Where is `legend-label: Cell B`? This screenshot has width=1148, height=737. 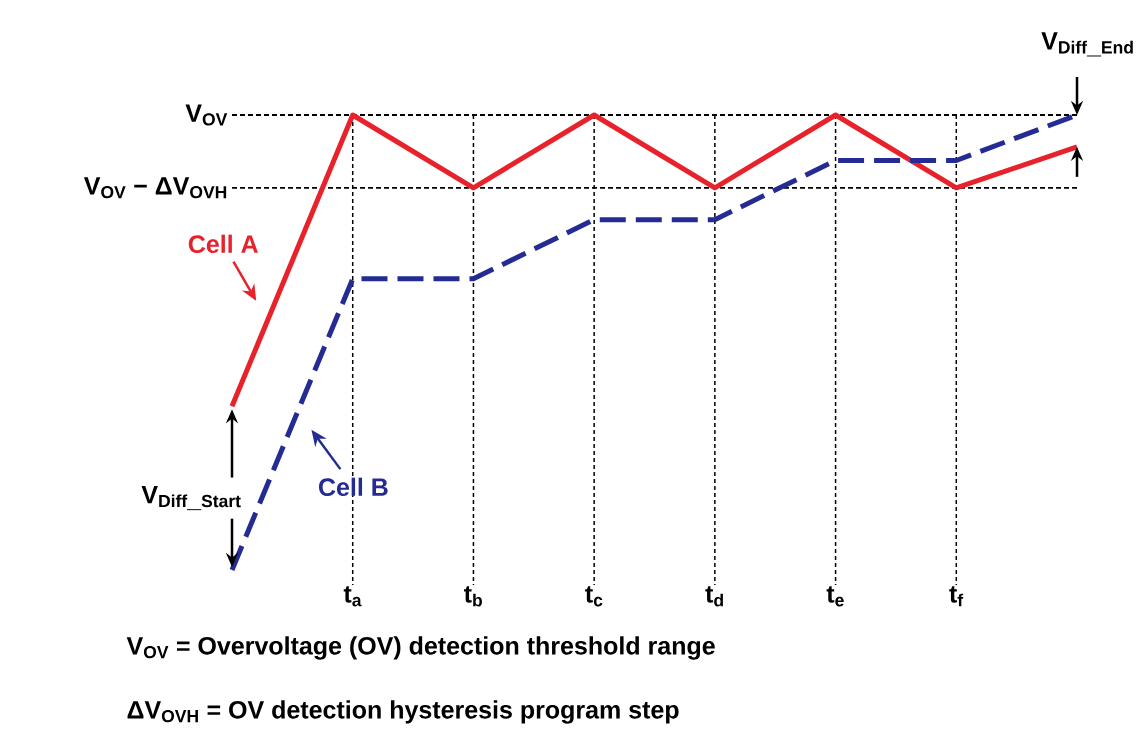 legend-label: Cell B is located at coordinates (353, 487).